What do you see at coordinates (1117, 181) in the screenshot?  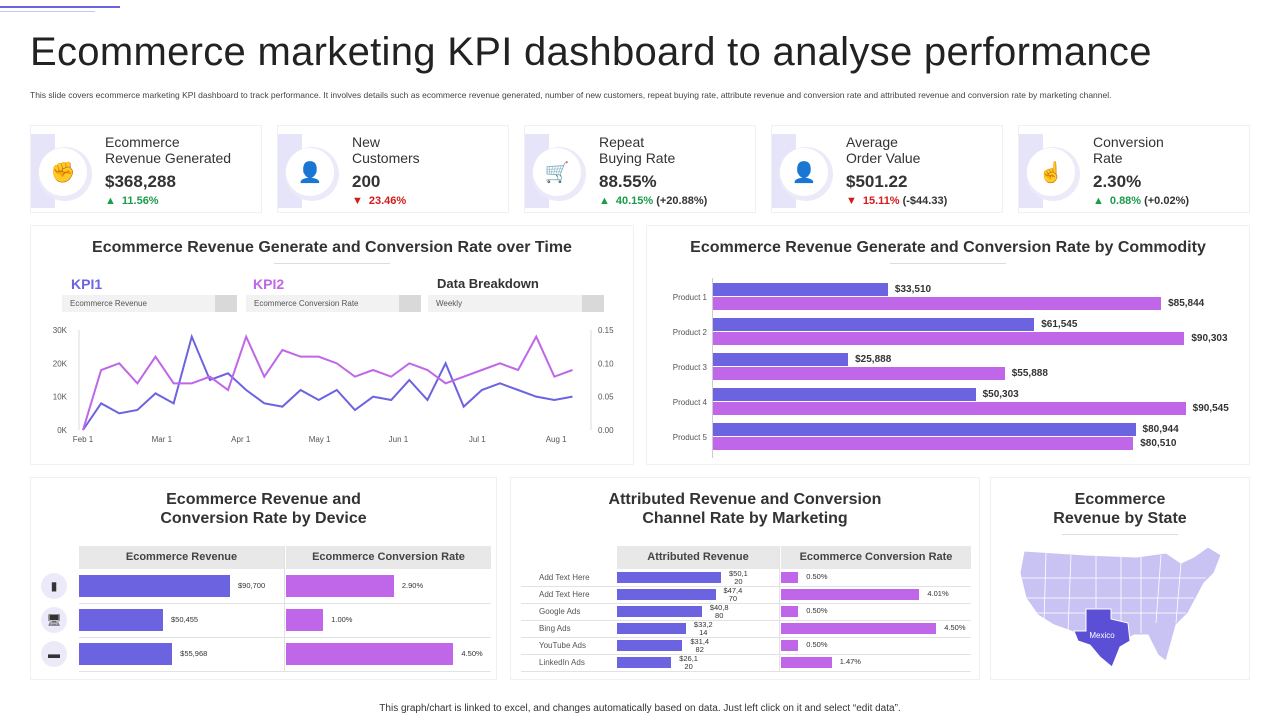 I see `kpi-value: 2.30%` at bounding box center [1117, 181].